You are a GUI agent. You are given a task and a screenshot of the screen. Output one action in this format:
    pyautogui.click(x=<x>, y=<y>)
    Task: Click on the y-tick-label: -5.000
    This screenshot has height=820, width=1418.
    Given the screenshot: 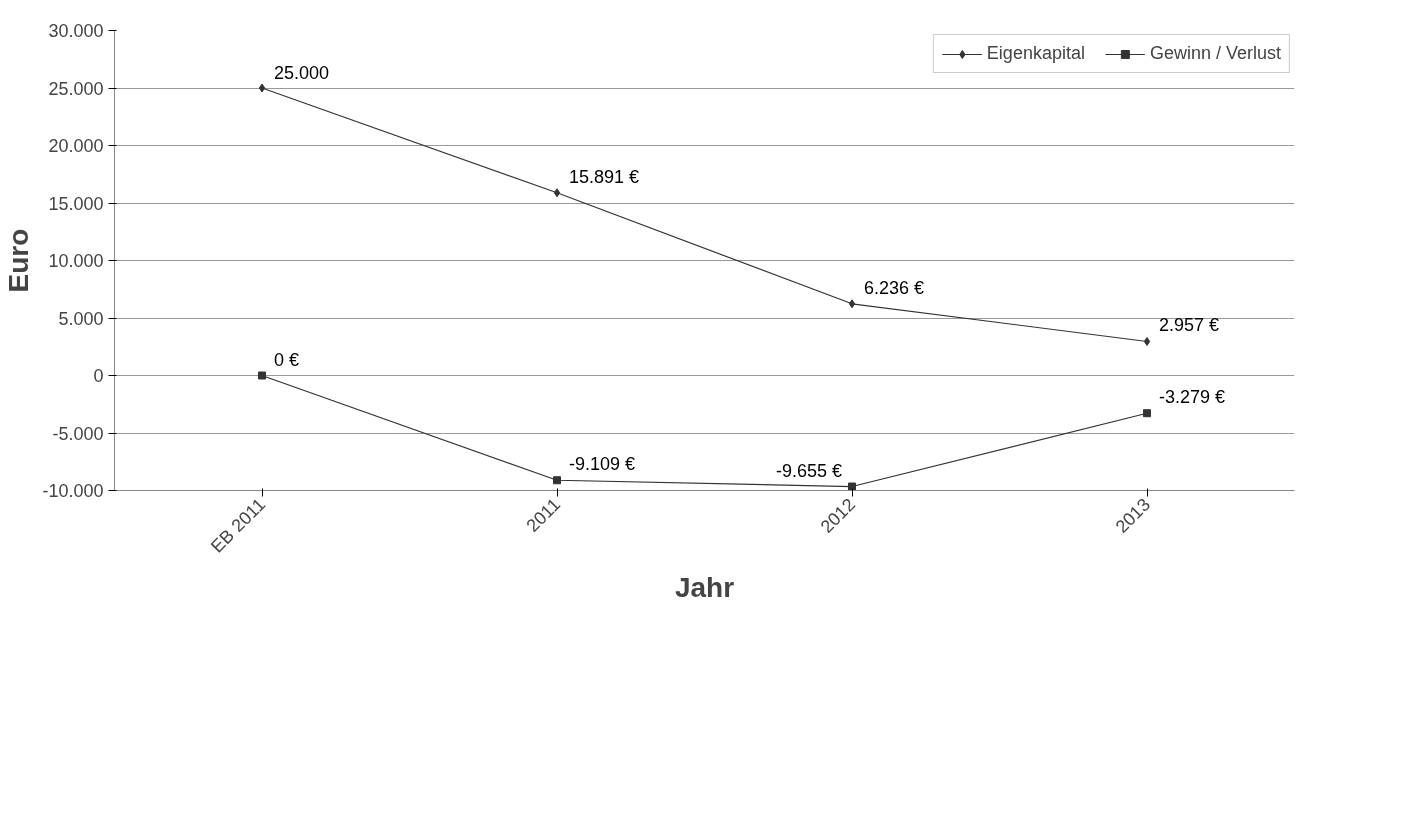 What is the action you would take?
    pyautogui.click(x=78, y=433)
    